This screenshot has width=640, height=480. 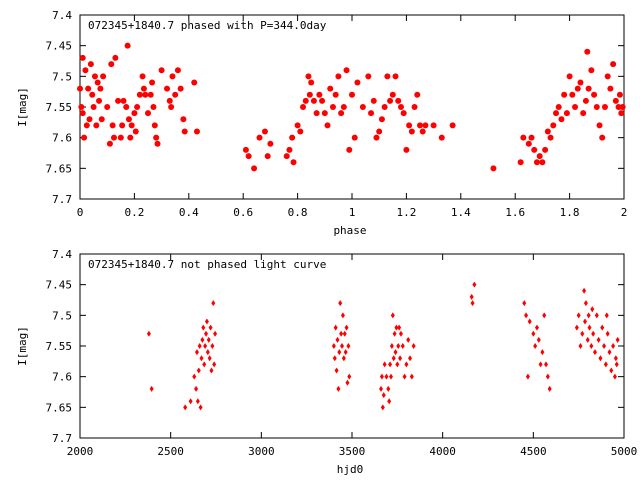 What do you see at coordinates (62, 377) in the screenshot?
I see `y-tick-label: 7.6` at bounding box center [62, 377].